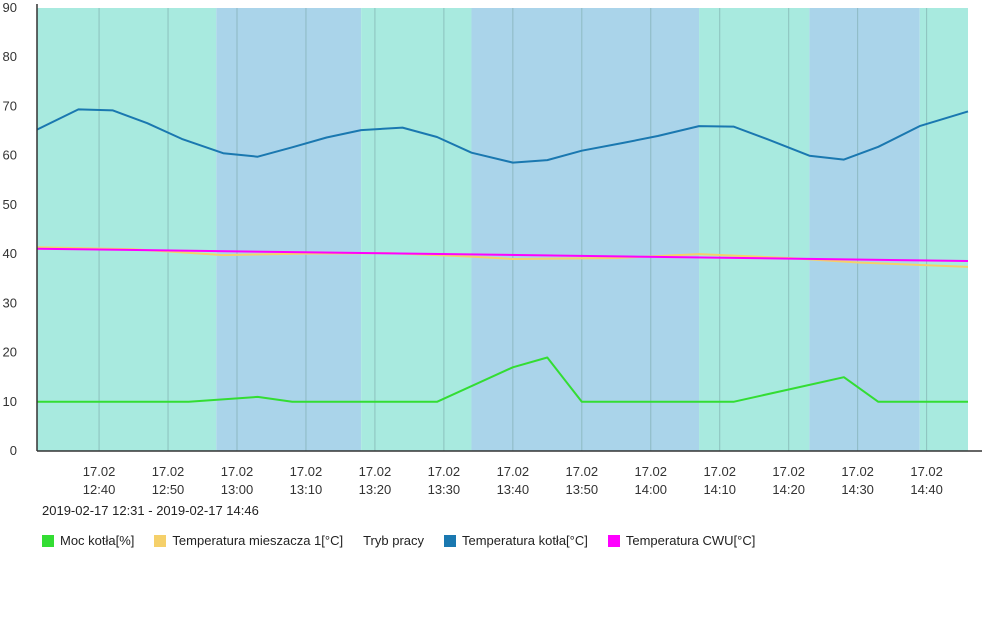  I want to click on legend-label: Tryb pracy, so click(393, 540).